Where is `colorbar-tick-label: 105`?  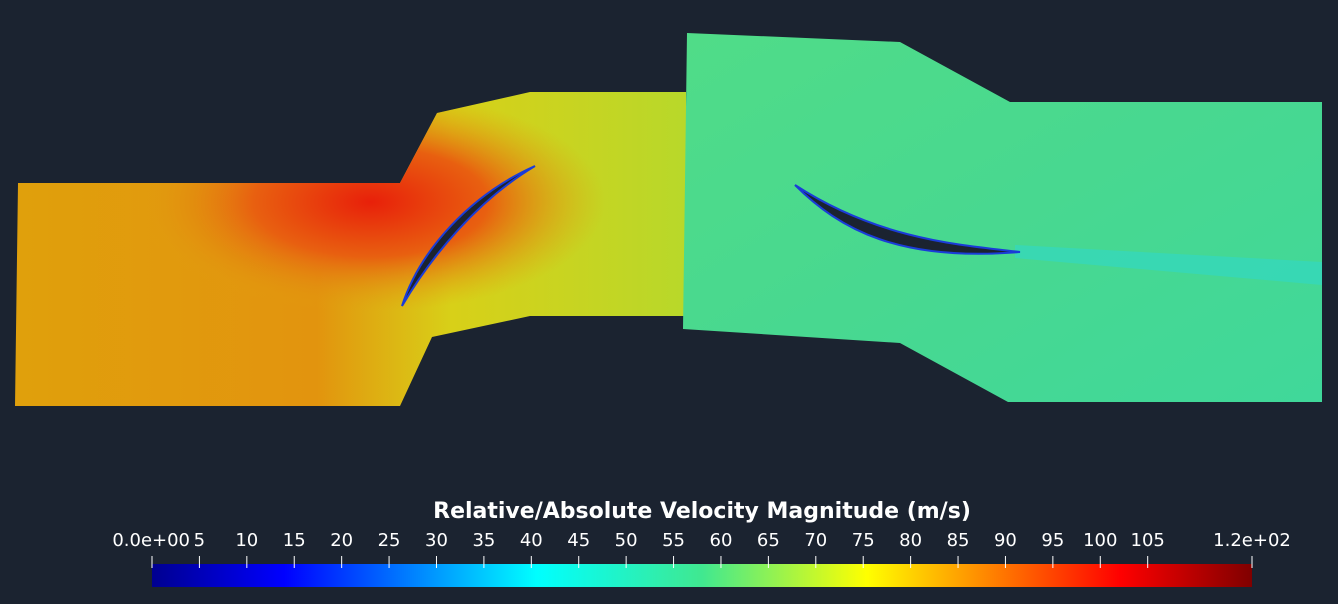 colorbar-tick-label: 105 is located at coordinates (1148, 540).